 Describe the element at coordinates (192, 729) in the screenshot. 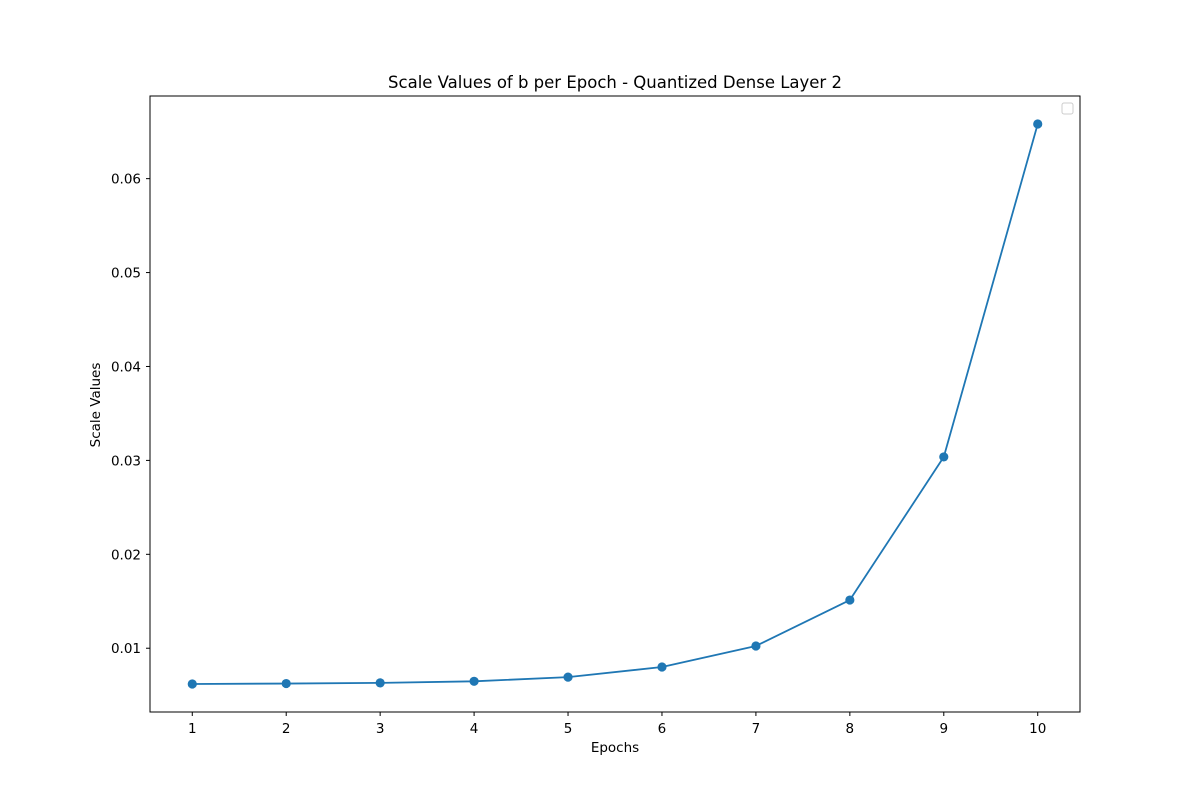

I see `x-tick-label: 1` at that location.